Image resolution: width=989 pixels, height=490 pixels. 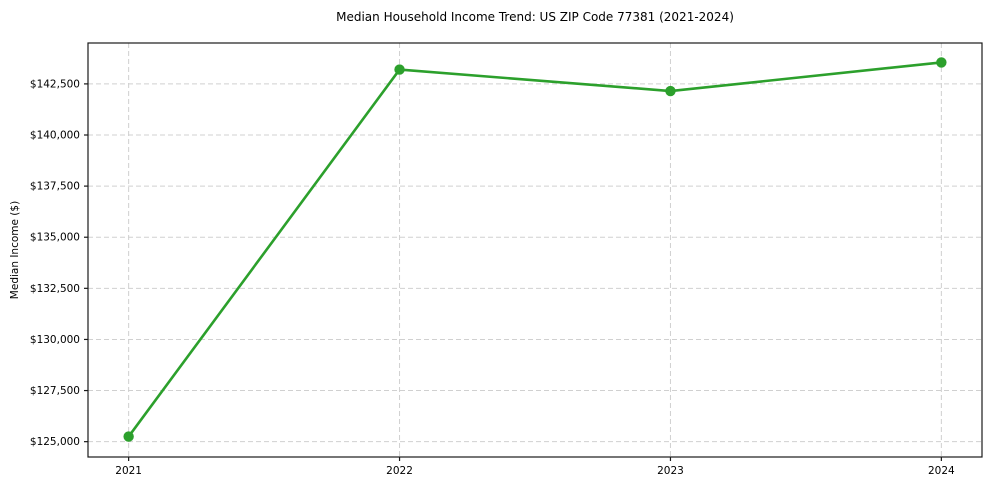 I want to click on data-point-2023, so click(x=670, y=91).